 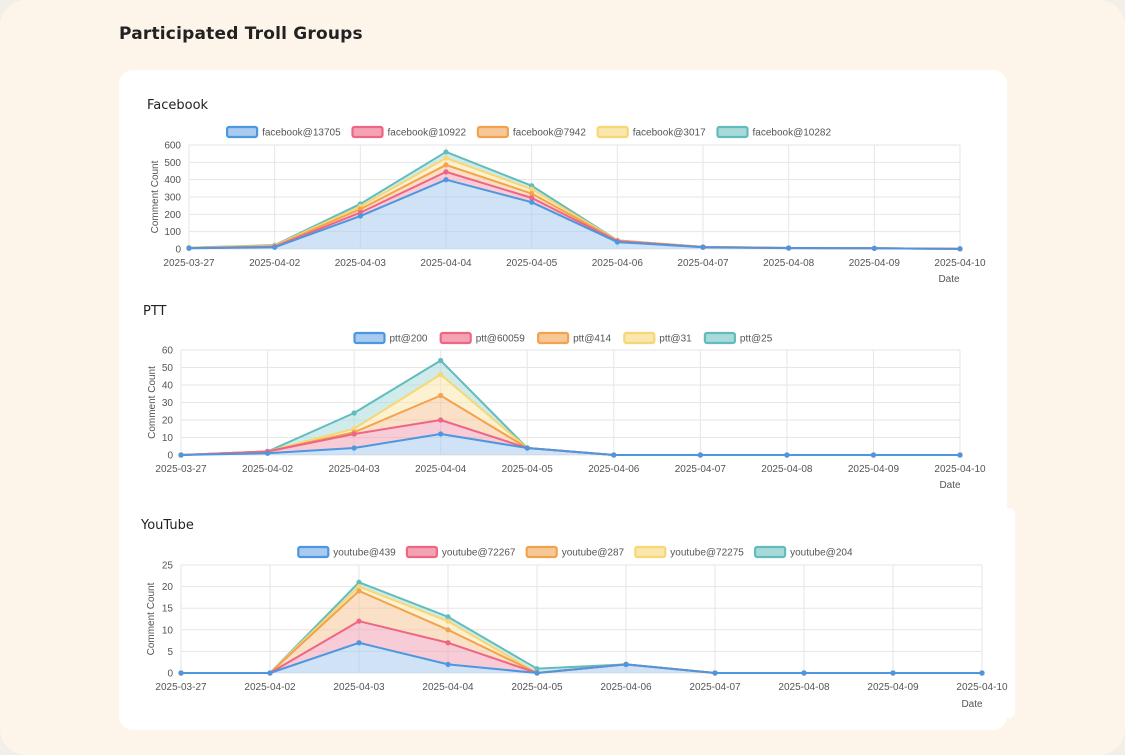 I want to click on legend-item: facebook@13705, so click(x=283, y=132).